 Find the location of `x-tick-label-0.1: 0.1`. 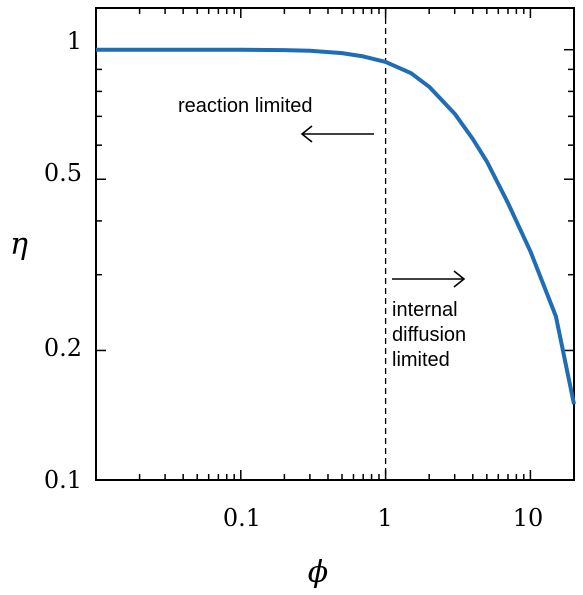

x-tick-label-0.1: 0.1 is located at coordinates (242, 518).